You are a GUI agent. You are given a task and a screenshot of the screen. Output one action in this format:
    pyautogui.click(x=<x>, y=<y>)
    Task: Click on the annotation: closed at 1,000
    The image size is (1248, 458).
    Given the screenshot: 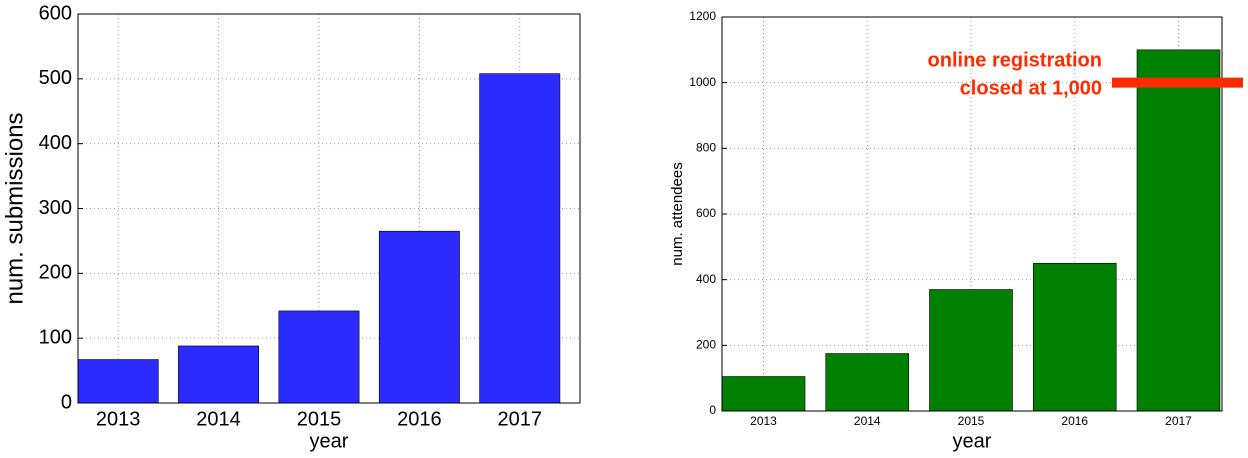 What is the action you would take?
    pyautogui.click(x=1031, y=88)
    